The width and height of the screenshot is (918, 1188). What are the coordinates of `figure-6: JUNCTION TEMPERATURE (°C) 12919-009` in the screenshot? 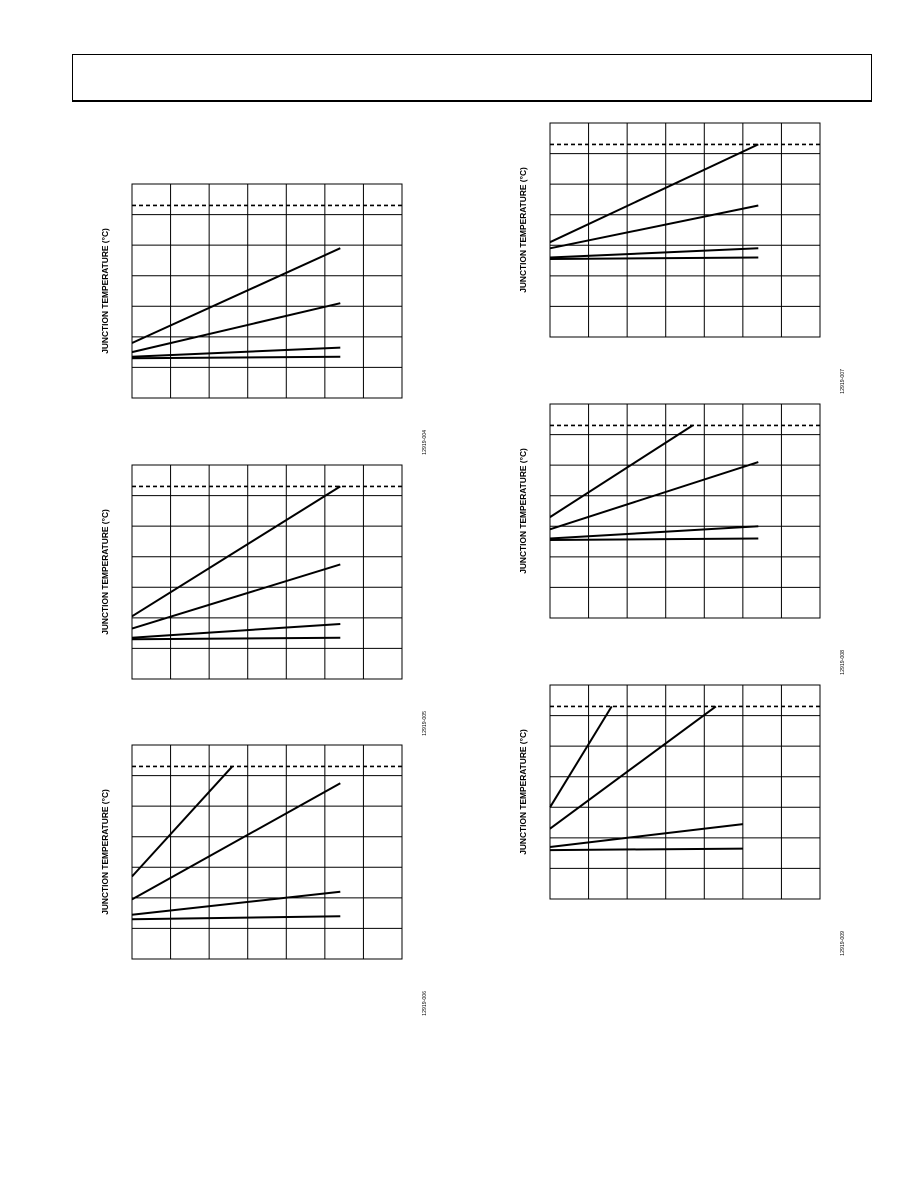 It's located at (683, 814).